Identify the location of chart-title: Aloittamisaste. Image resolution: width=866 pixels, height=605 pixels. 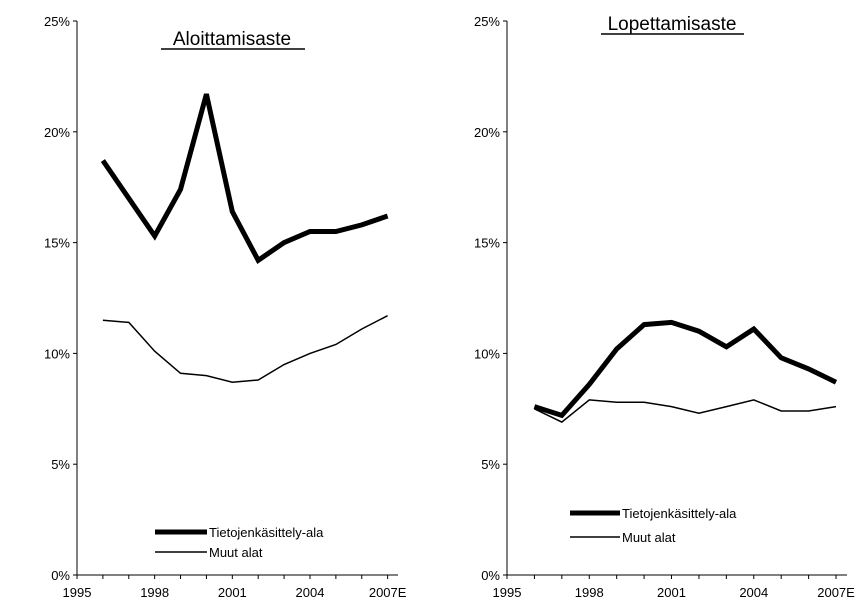
(232, 39).